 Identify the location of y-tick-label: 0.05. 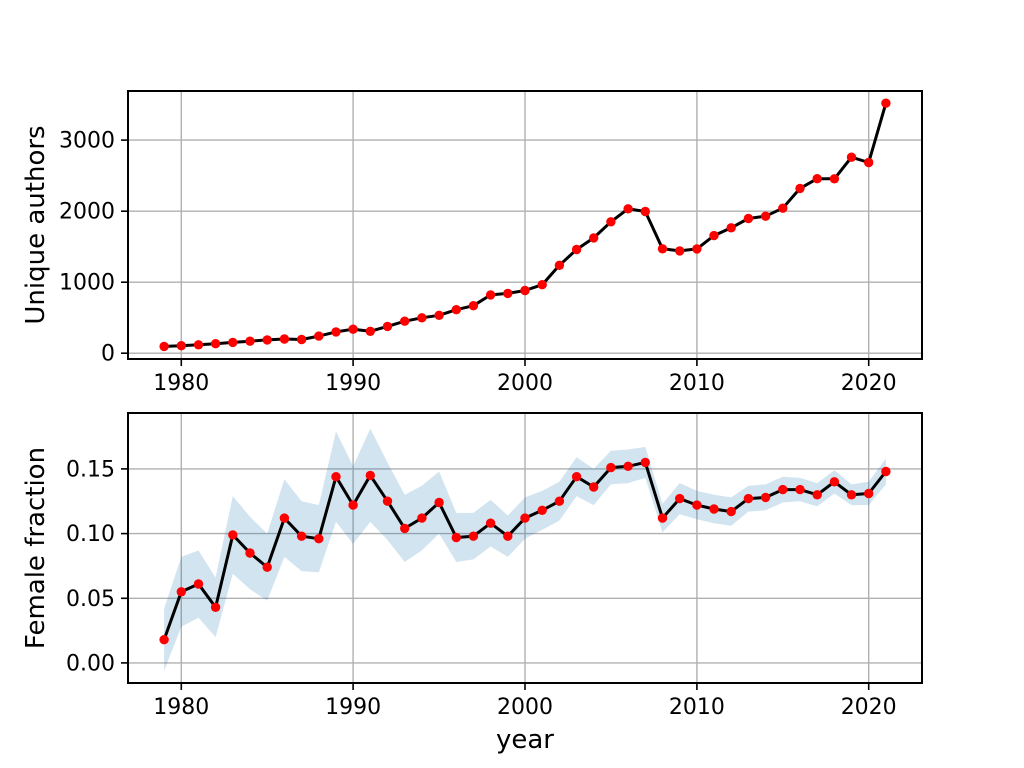
(90, 599).